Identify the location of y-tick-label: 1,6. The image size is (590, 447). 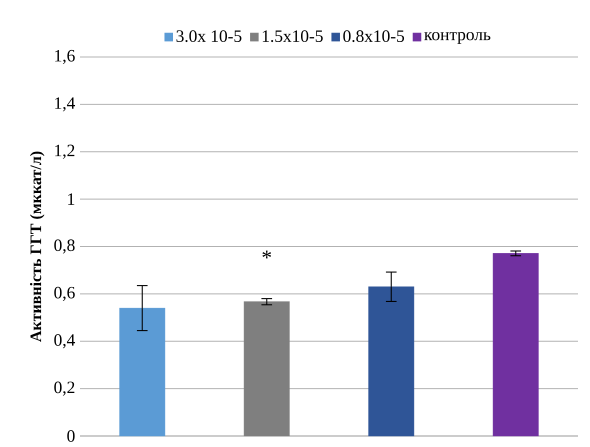
(65, 57).